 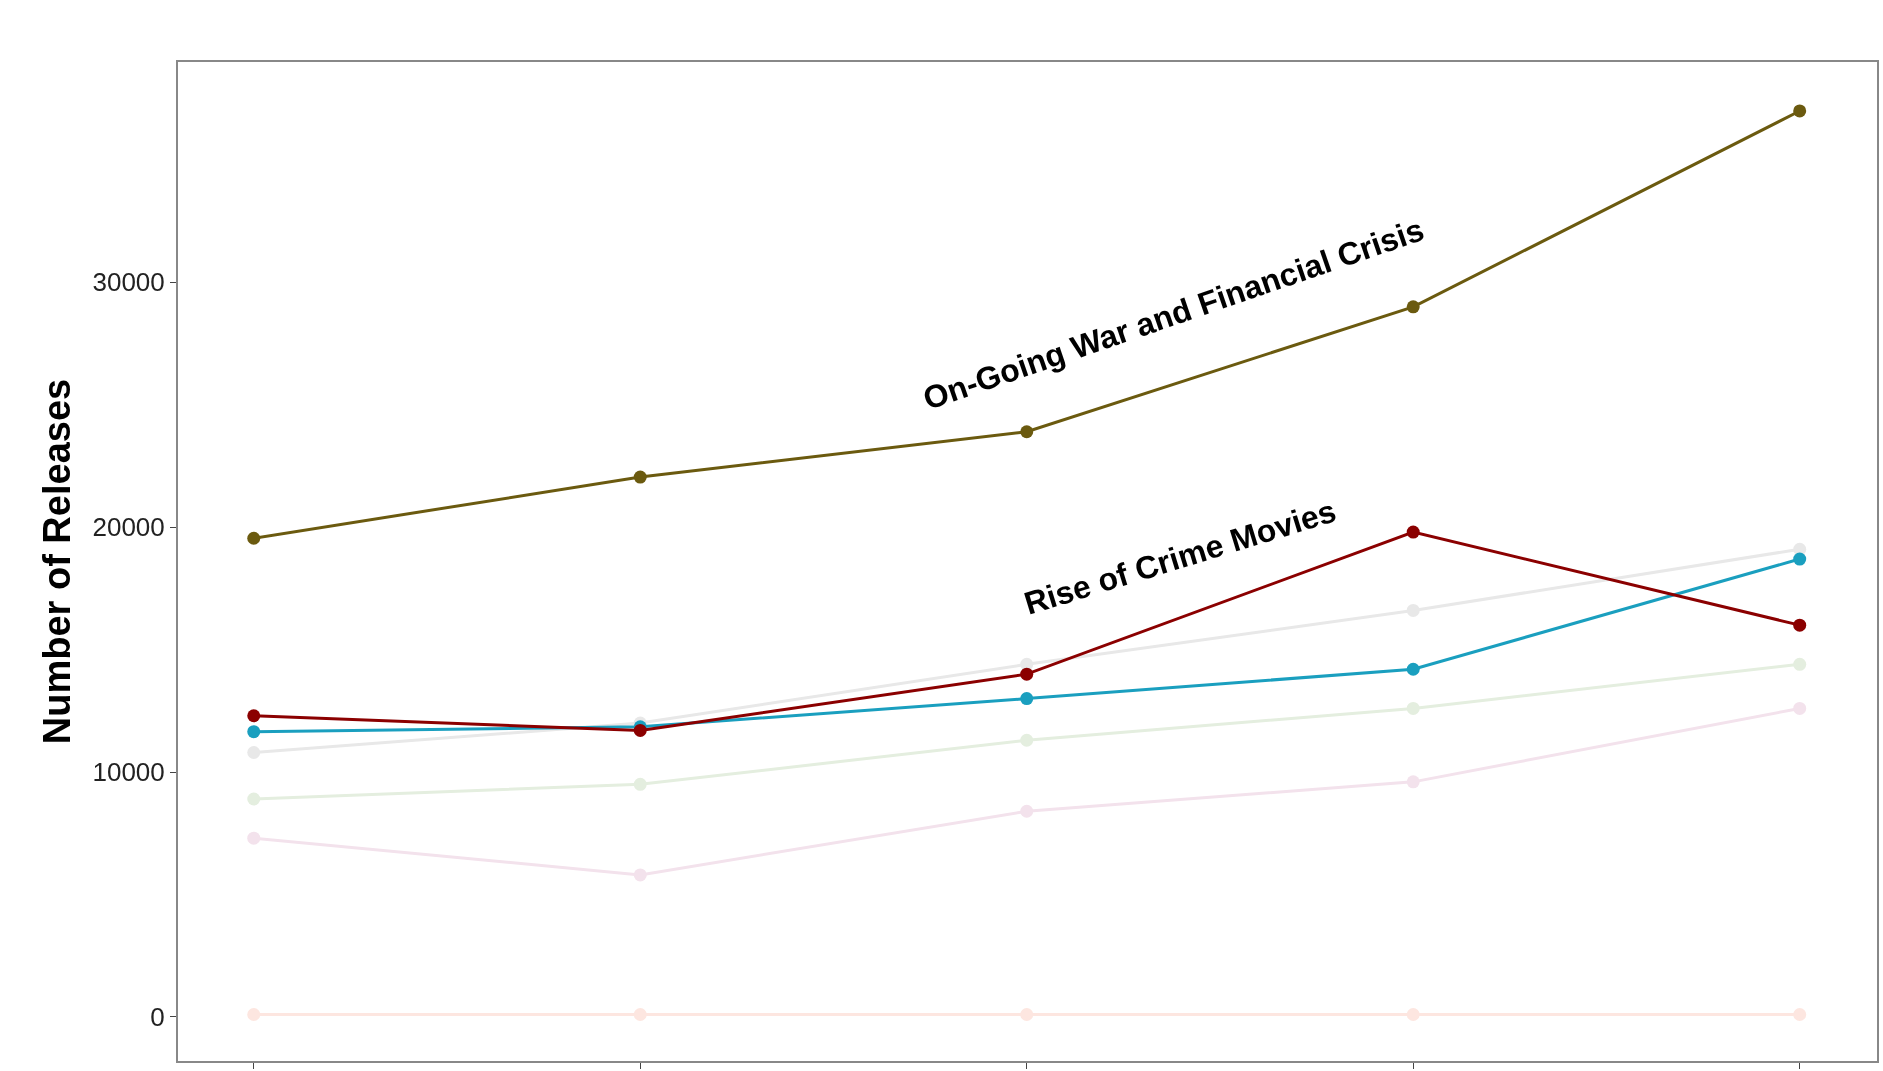 What do you see at coordinates (128, 772) in the screenshot?
I see `y-tick-label: 10000` at bounding box center [128, 772].